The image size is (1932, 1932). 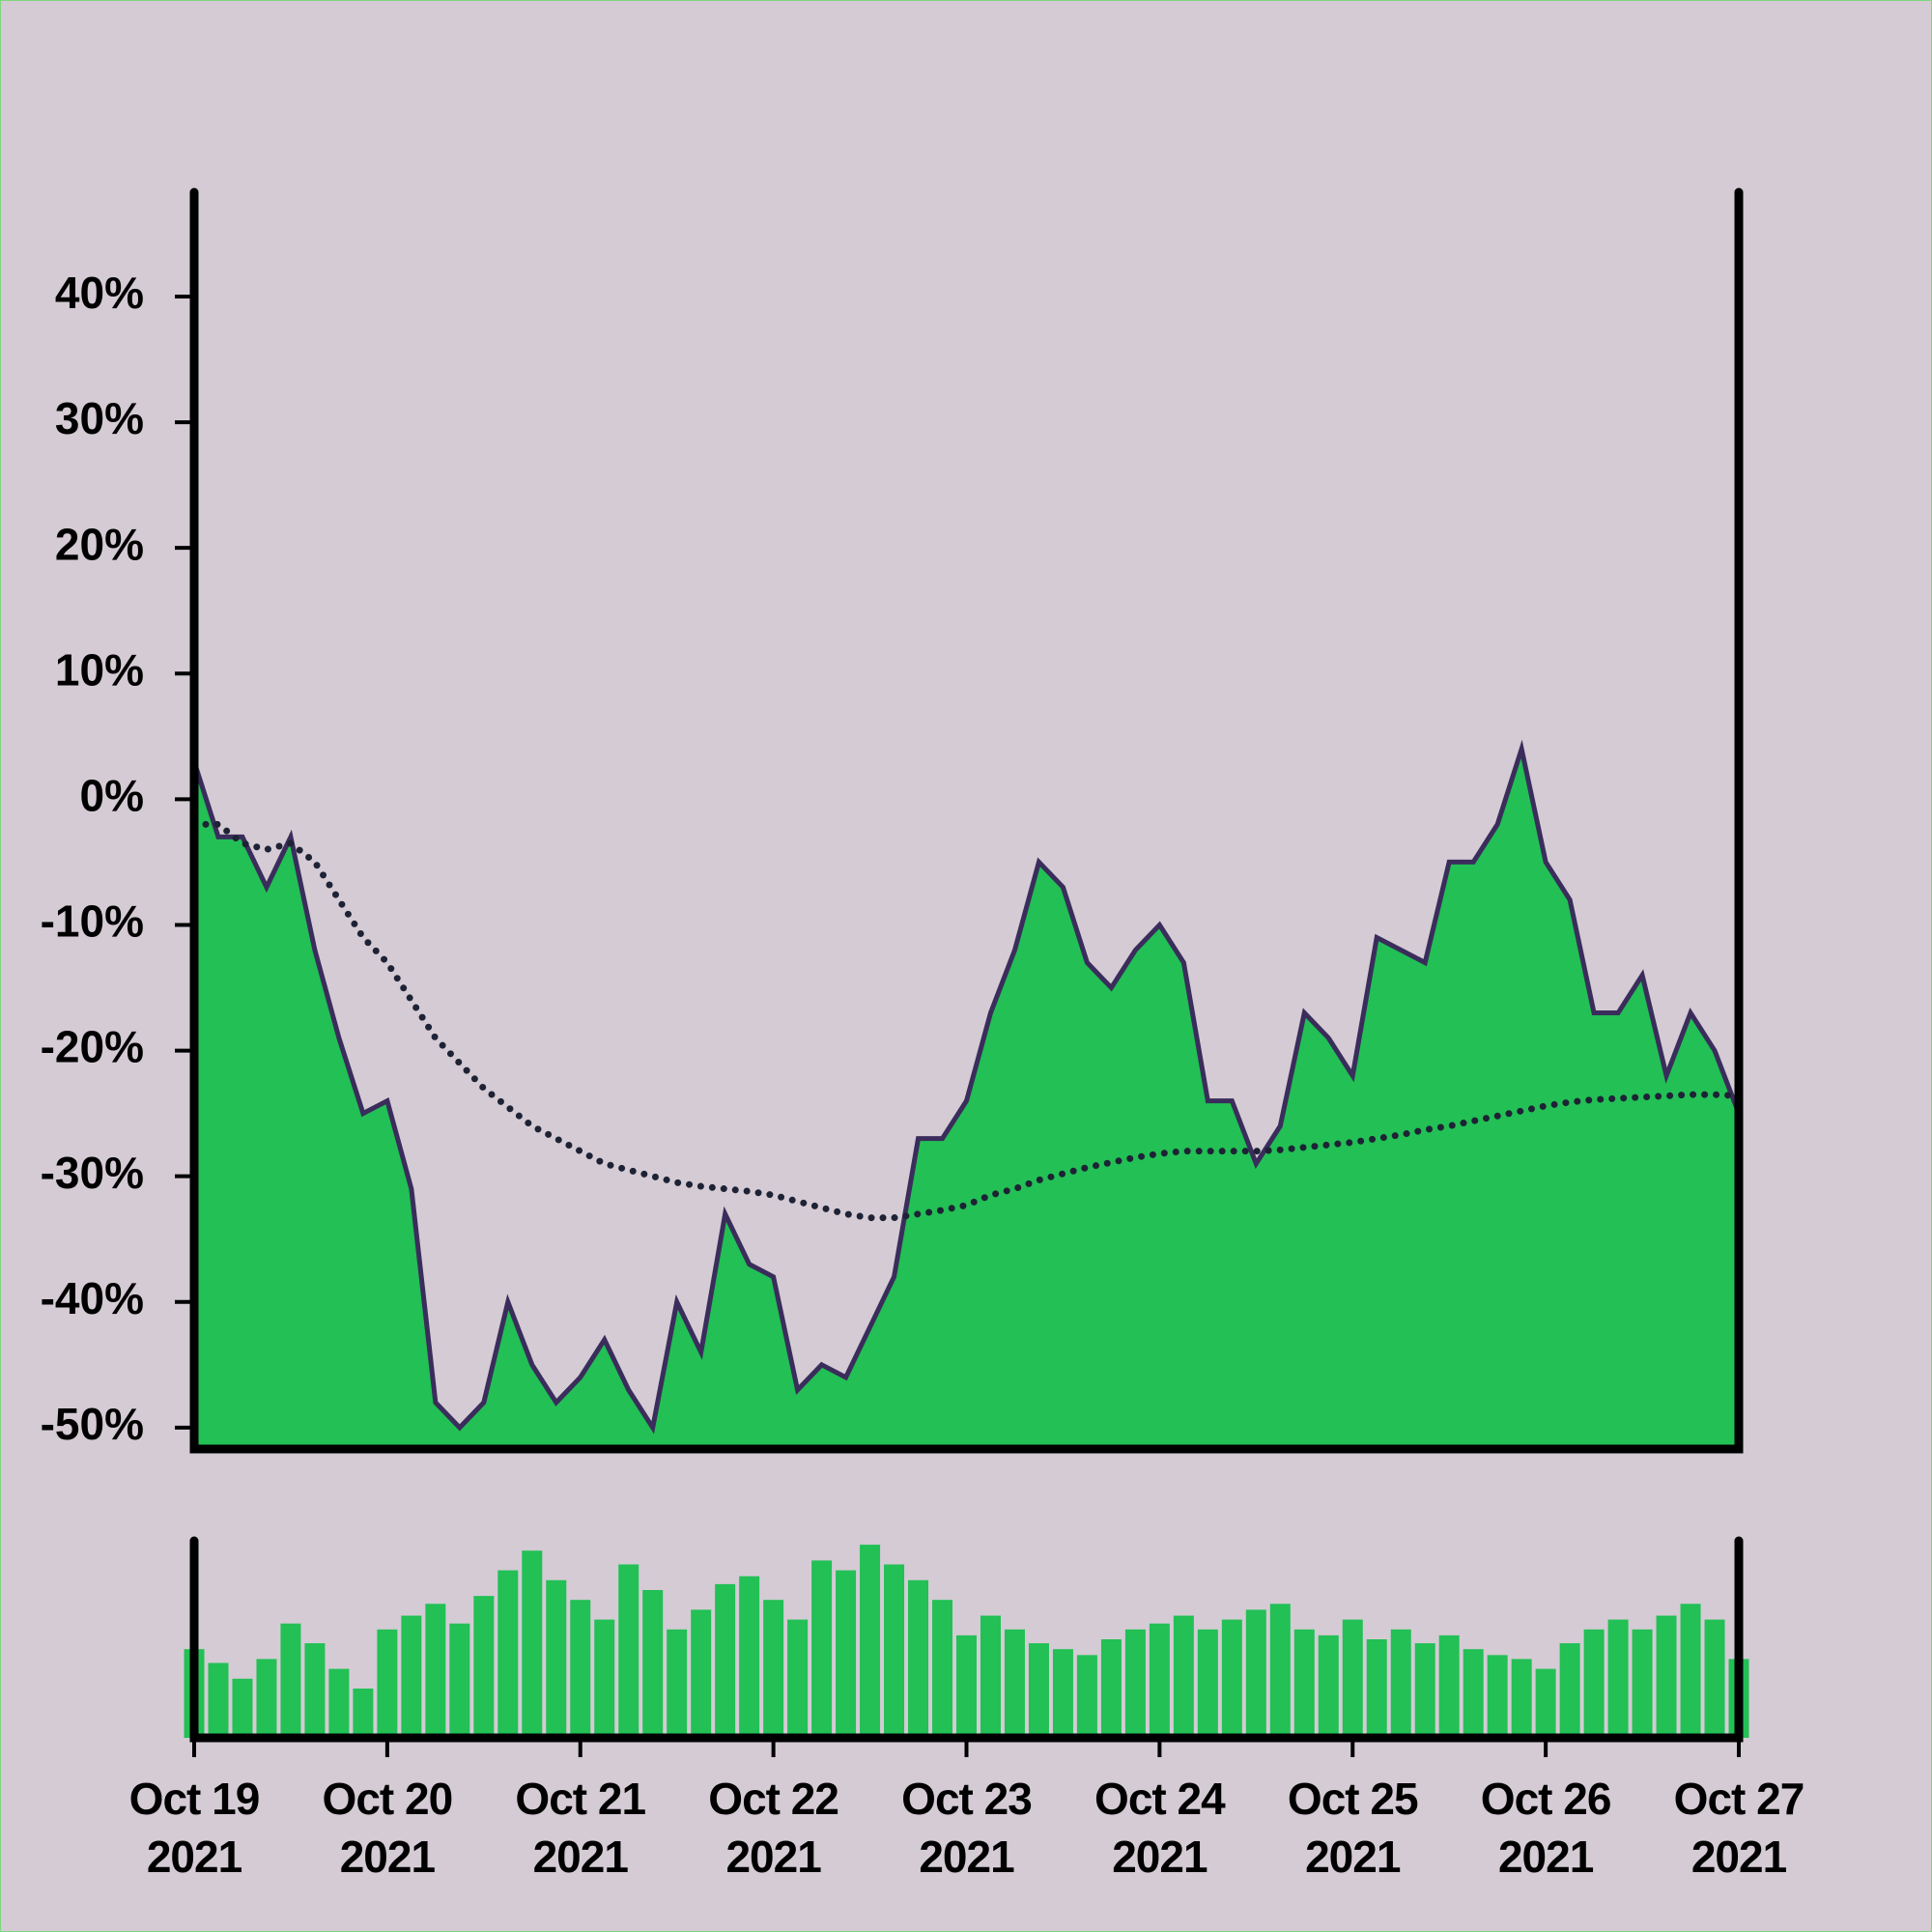 I want to click on x-tick-label: Oct 23 2021, so click(x=967, y=1828).